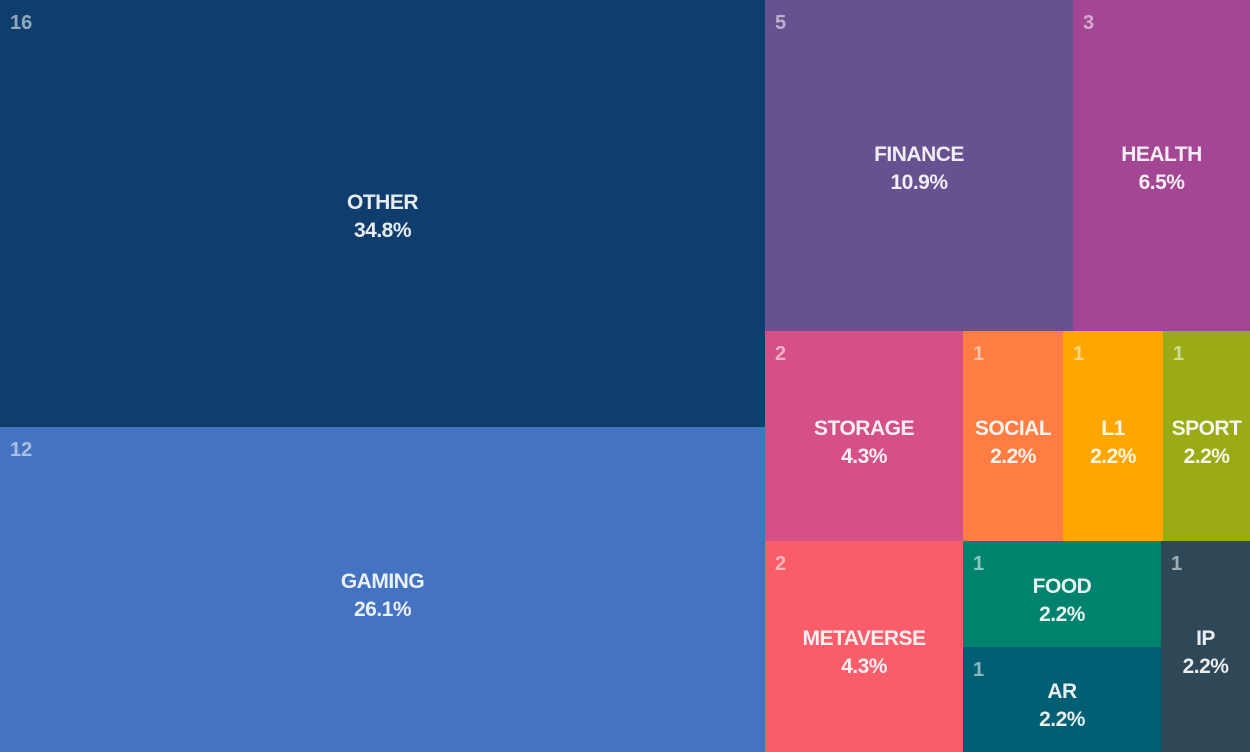 The height and width of the screenshot is (752, 1250). What do you see at coordinates (919, 154) in the screenshot?
I see `tile-category-label: FINANCE` at bounding box center [919, 154].